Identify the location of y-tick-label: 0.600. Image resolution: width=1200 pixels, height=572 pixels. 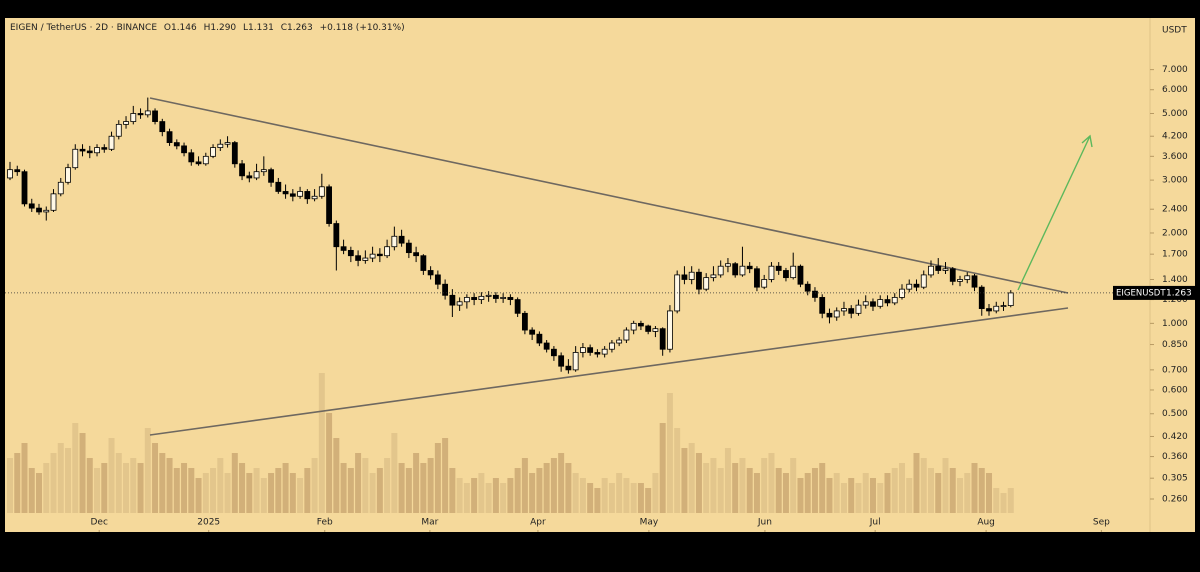
(1175, 390).